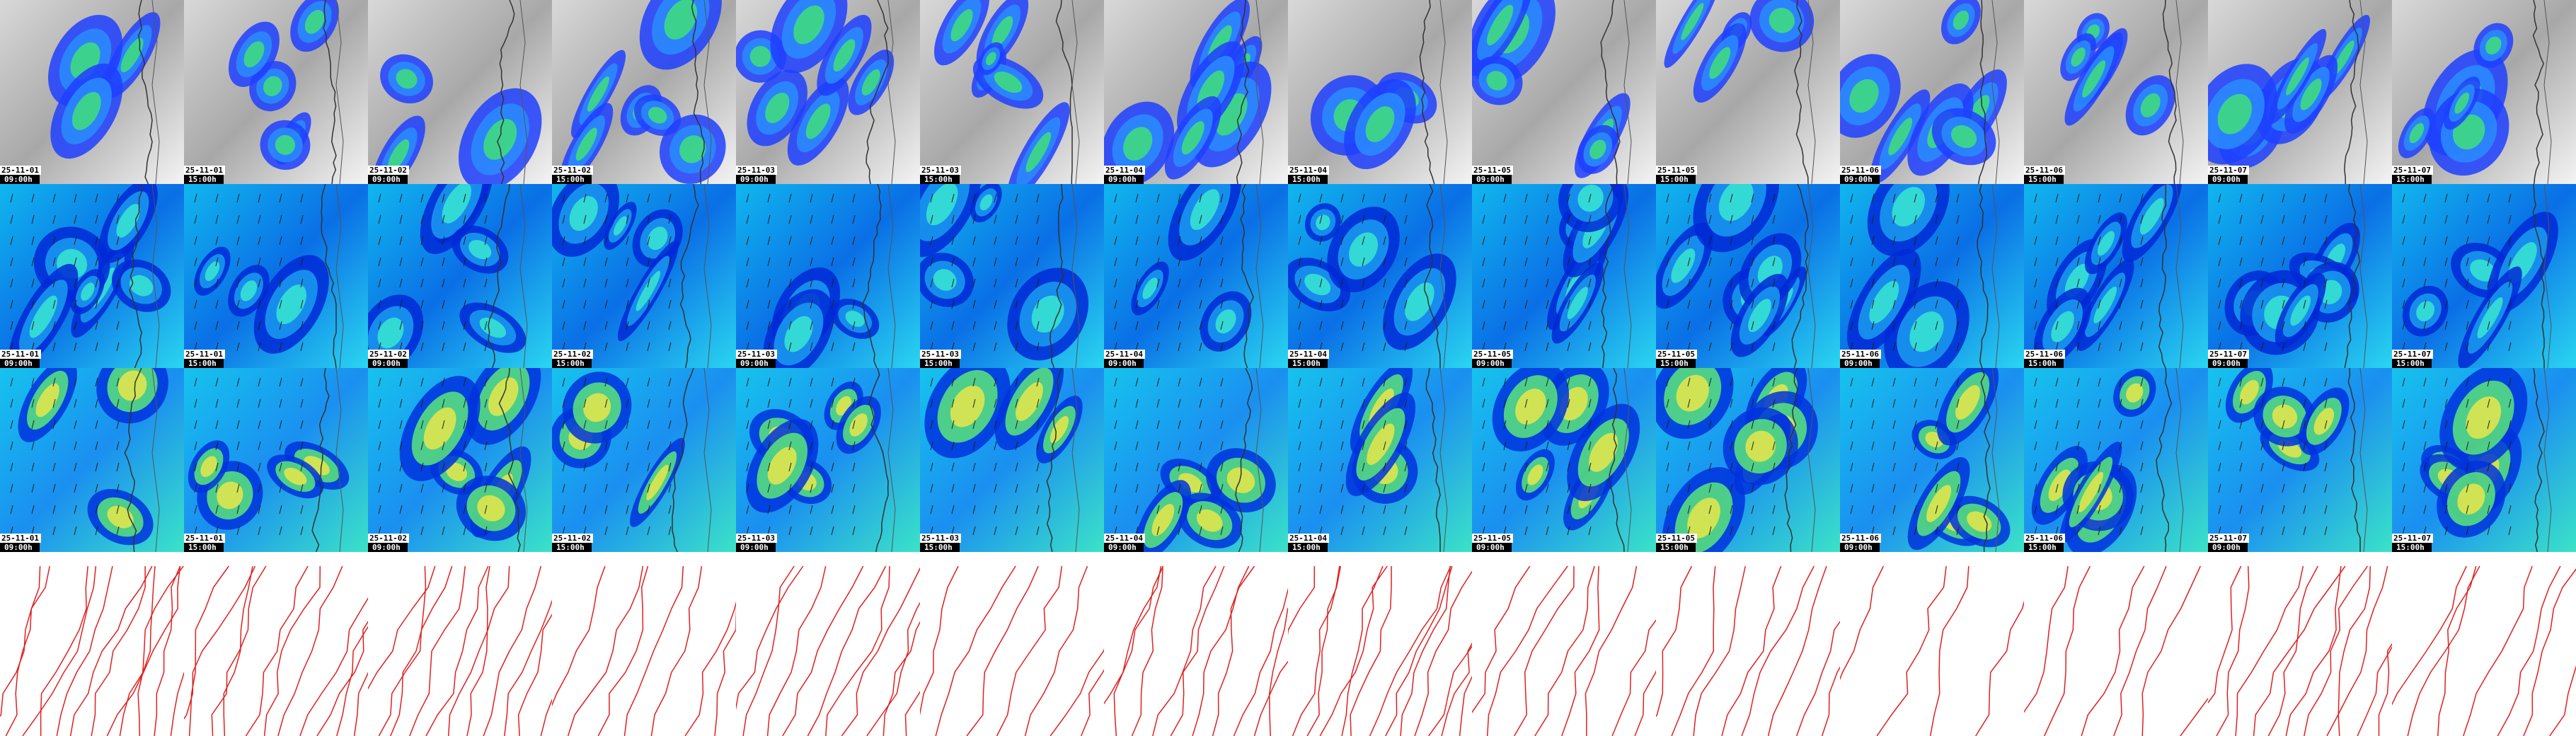 This screenshot has width=2576, height=736. Describe the element at coordinates (1125, 171) in the screenshot. I see `date-label: 25-11-04` at that location.